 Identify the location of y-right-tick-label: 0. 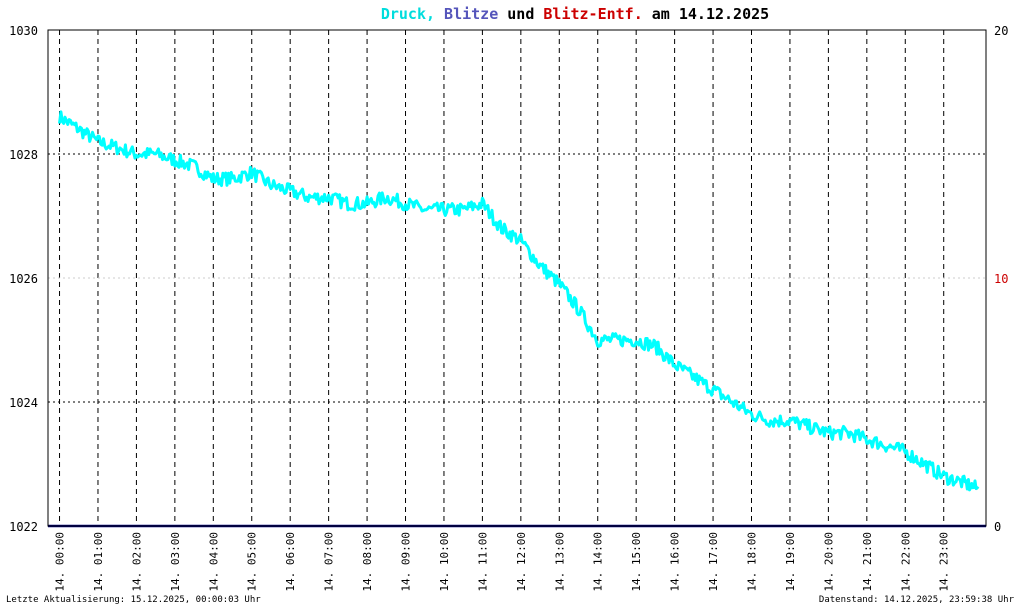
(997, 527).